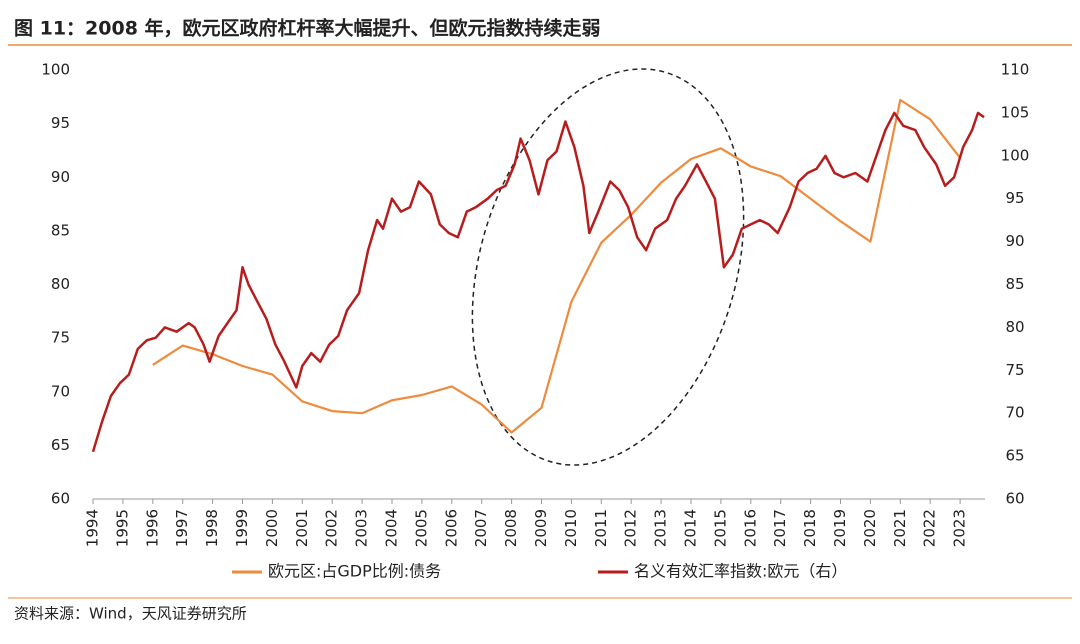 This screenshot has height=644, width=1080. What do you see at coordinates (631, 528) in the screenshot?
I see `x-tick-label: 2012` at bounding box center [631, 528].